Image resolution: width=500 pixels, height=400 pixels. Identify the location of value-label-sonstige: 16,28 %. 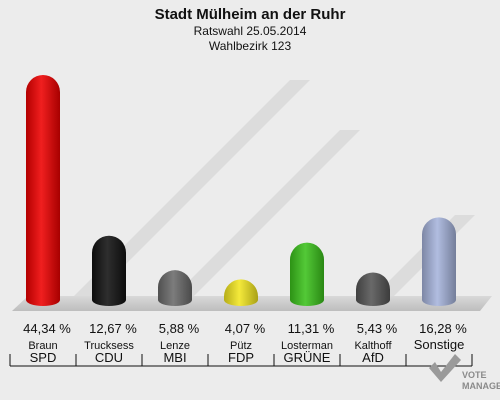
(443, 328).